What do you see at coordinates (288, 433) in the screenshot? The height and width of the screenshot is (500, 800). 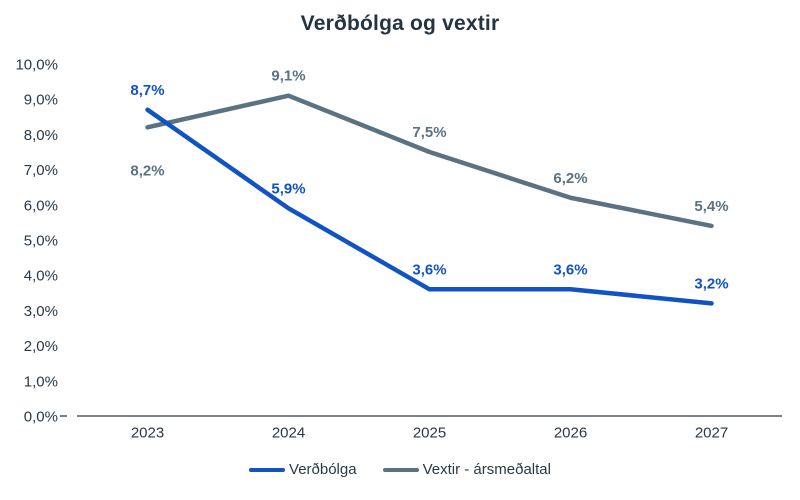 I see `x-axis-tick-label: 2024` at bounding box center [288, 433].